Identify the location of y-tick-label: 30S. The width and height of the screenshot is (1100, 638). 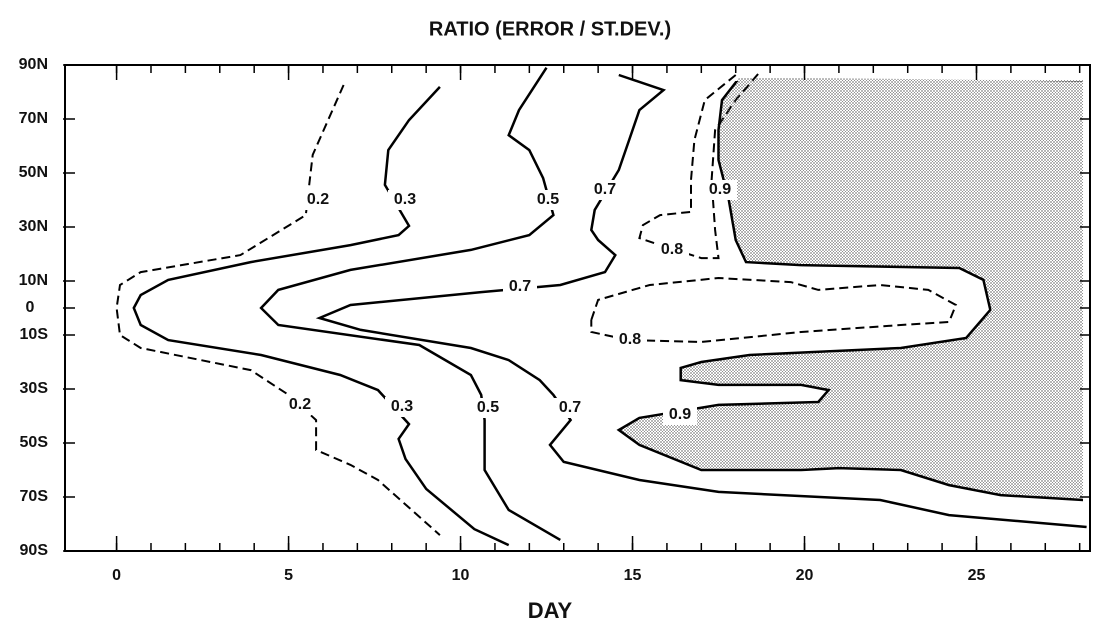
(34, 388).